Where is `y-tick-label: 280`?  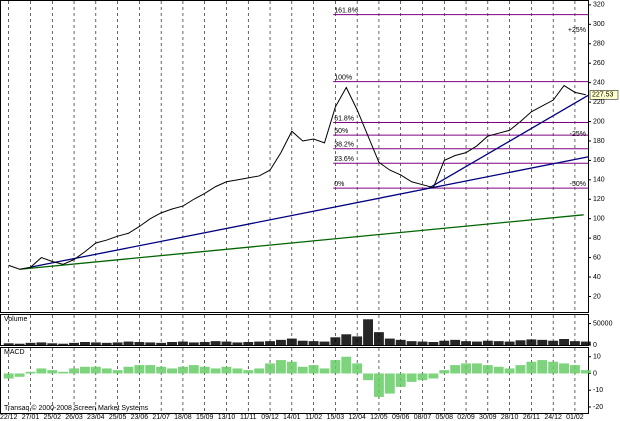
y-tick-label: 280 is located at coordinates (599, 44).